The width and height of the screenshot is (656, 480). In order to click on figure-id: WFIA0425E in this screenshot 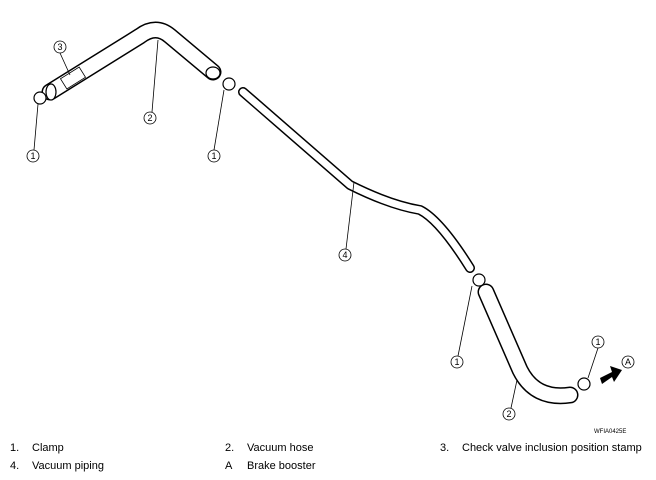, I will do `click(610, 432)`.